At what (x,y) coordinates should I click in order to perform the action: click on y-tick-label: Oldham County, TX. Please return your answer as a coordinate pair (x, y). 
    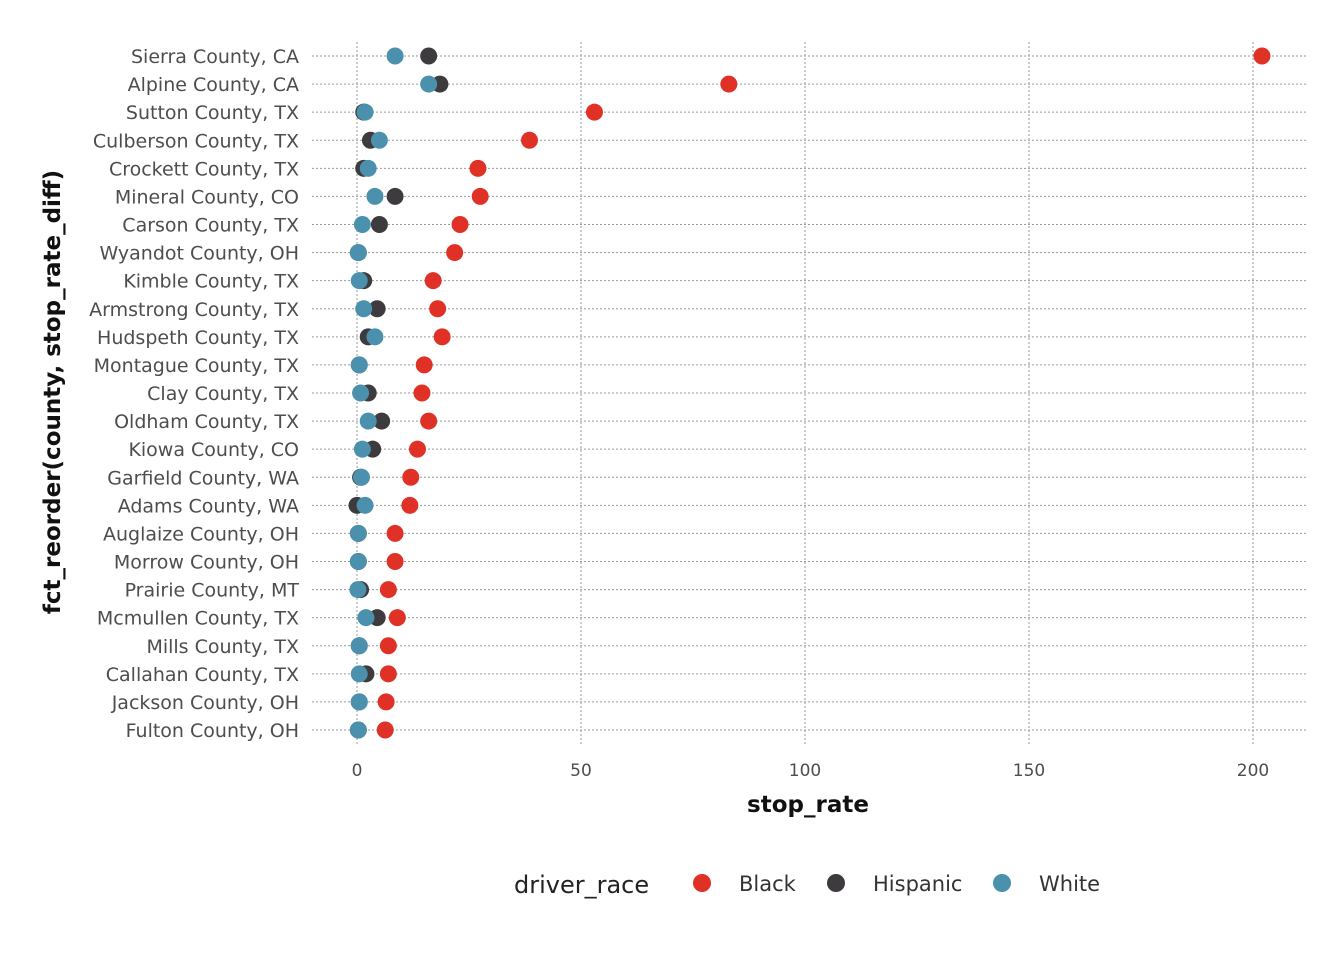
    Looking at the image, I should click on (206, 422).